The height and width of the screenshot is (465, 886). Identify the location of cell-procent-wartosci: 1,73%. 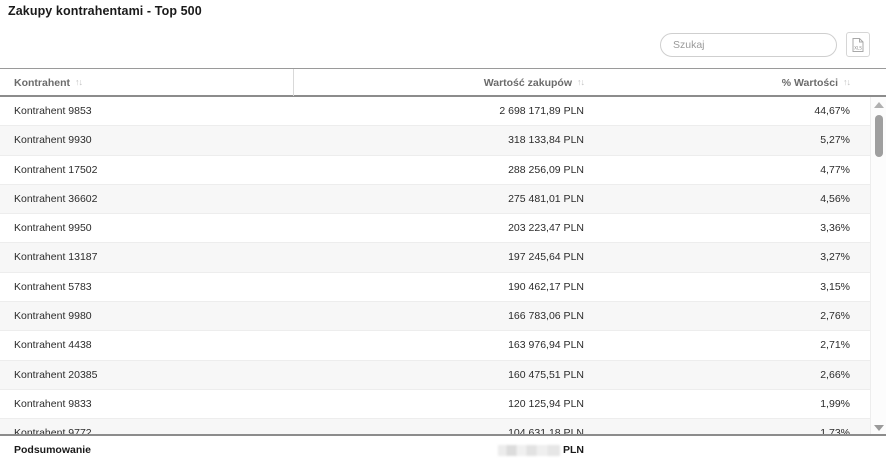
(835, 431).